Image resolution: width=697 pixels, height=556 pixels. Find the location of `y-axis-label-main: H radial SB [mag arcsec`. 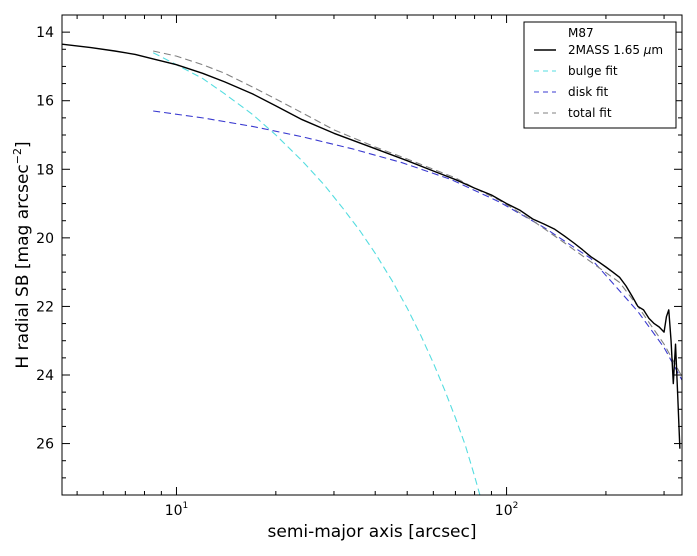

y-axis-label-main: H radial SB [mag arcsec is located at coordinates (23, 266).